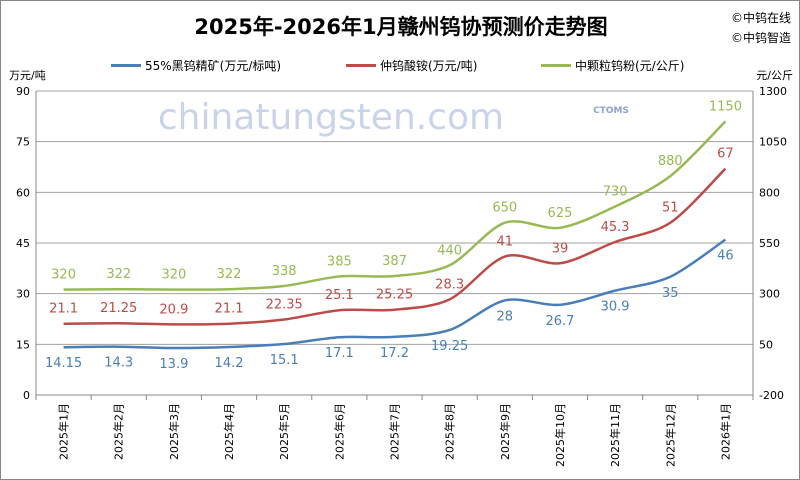  I want to click on left-tick-label: 45, so click(23, 243).